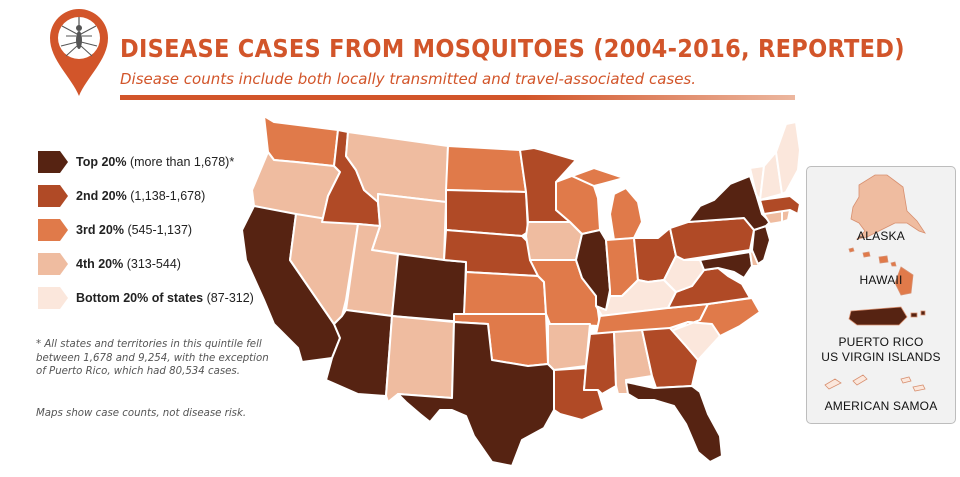 Image resolution: width=960 pixels, height=477 pixels. What do you see at coordinates (420, 359) in the screenshot?
I see `state-nm` at bounding box center [420, 359].